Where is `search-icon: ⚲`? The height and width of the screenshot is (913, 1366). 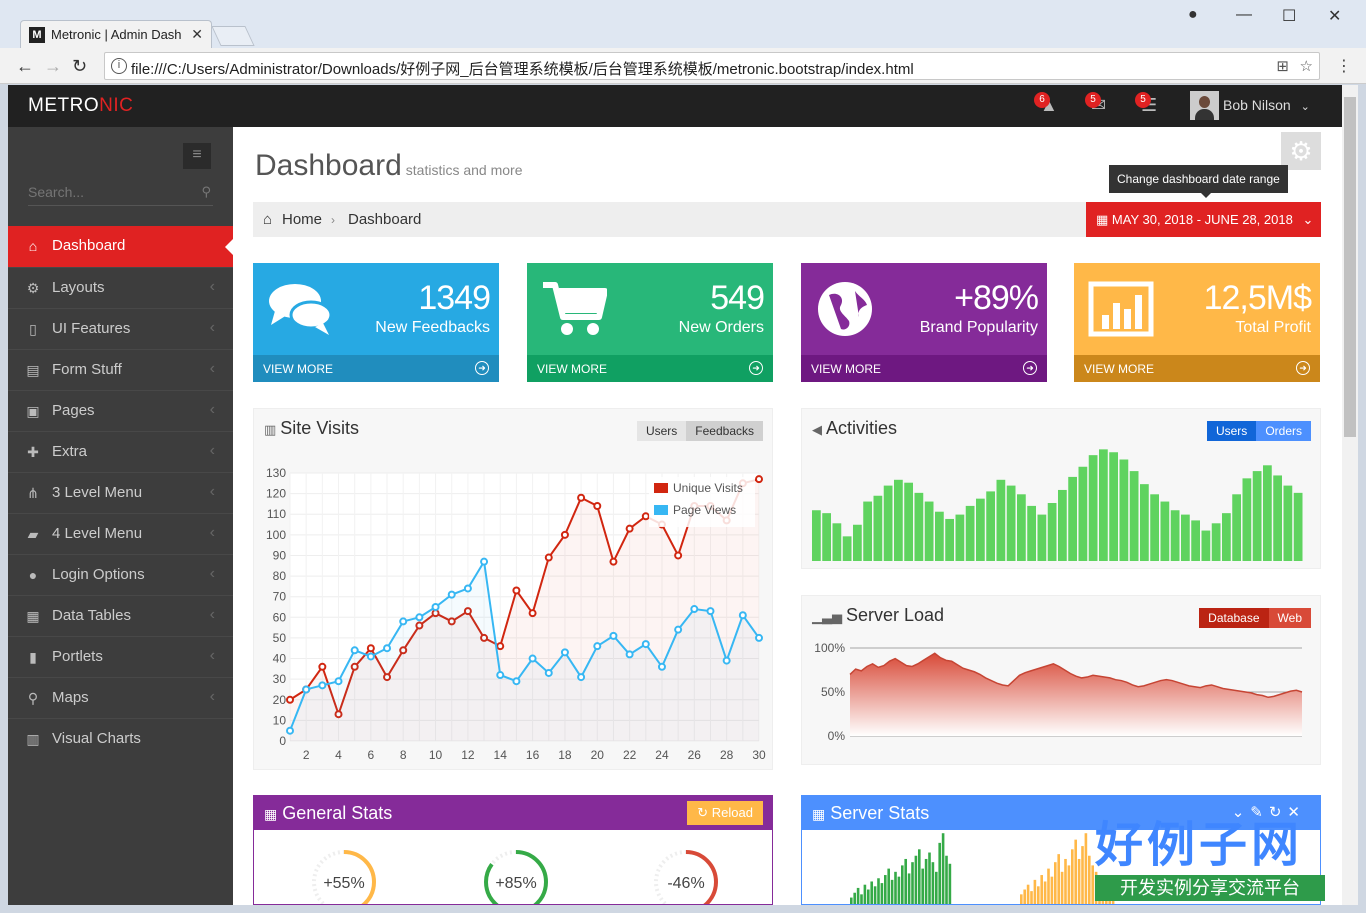
search-icon: ⚲ is located at coordinates (206, 191).